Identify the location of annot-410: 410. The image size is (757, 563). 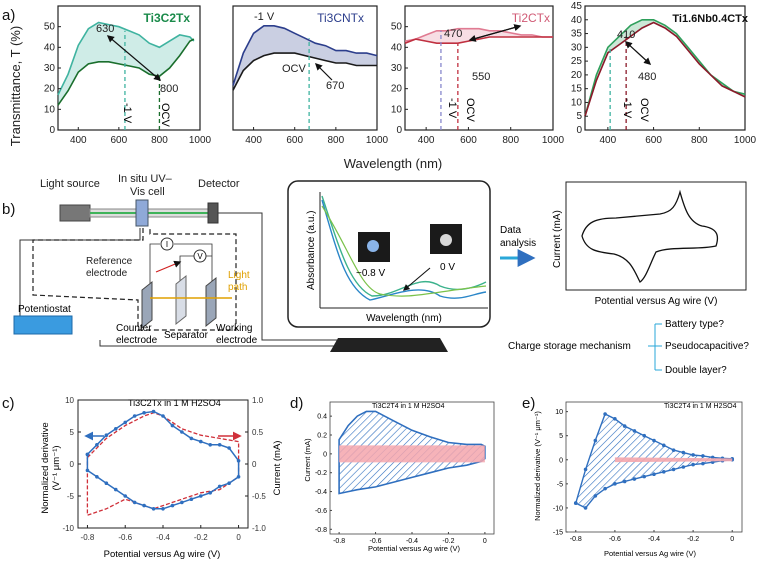
(626, 35).